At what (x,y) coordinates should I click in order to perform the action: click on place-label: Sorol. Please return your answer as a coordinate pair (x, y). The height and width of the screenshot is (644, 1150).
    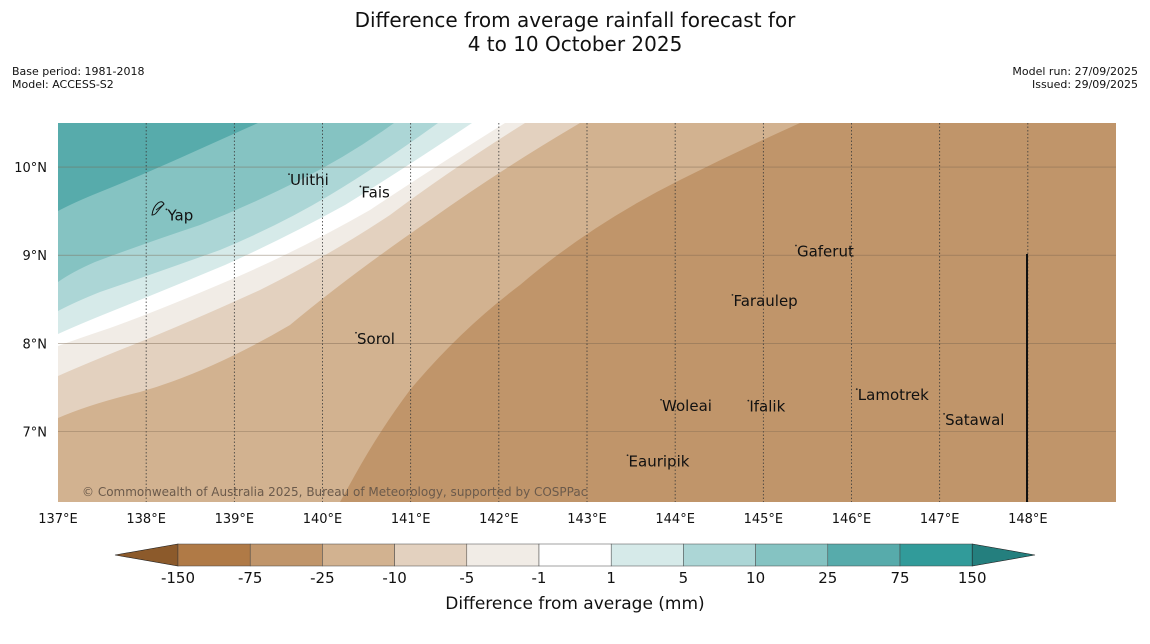
    Looking at the image, I should click on (376, 339).